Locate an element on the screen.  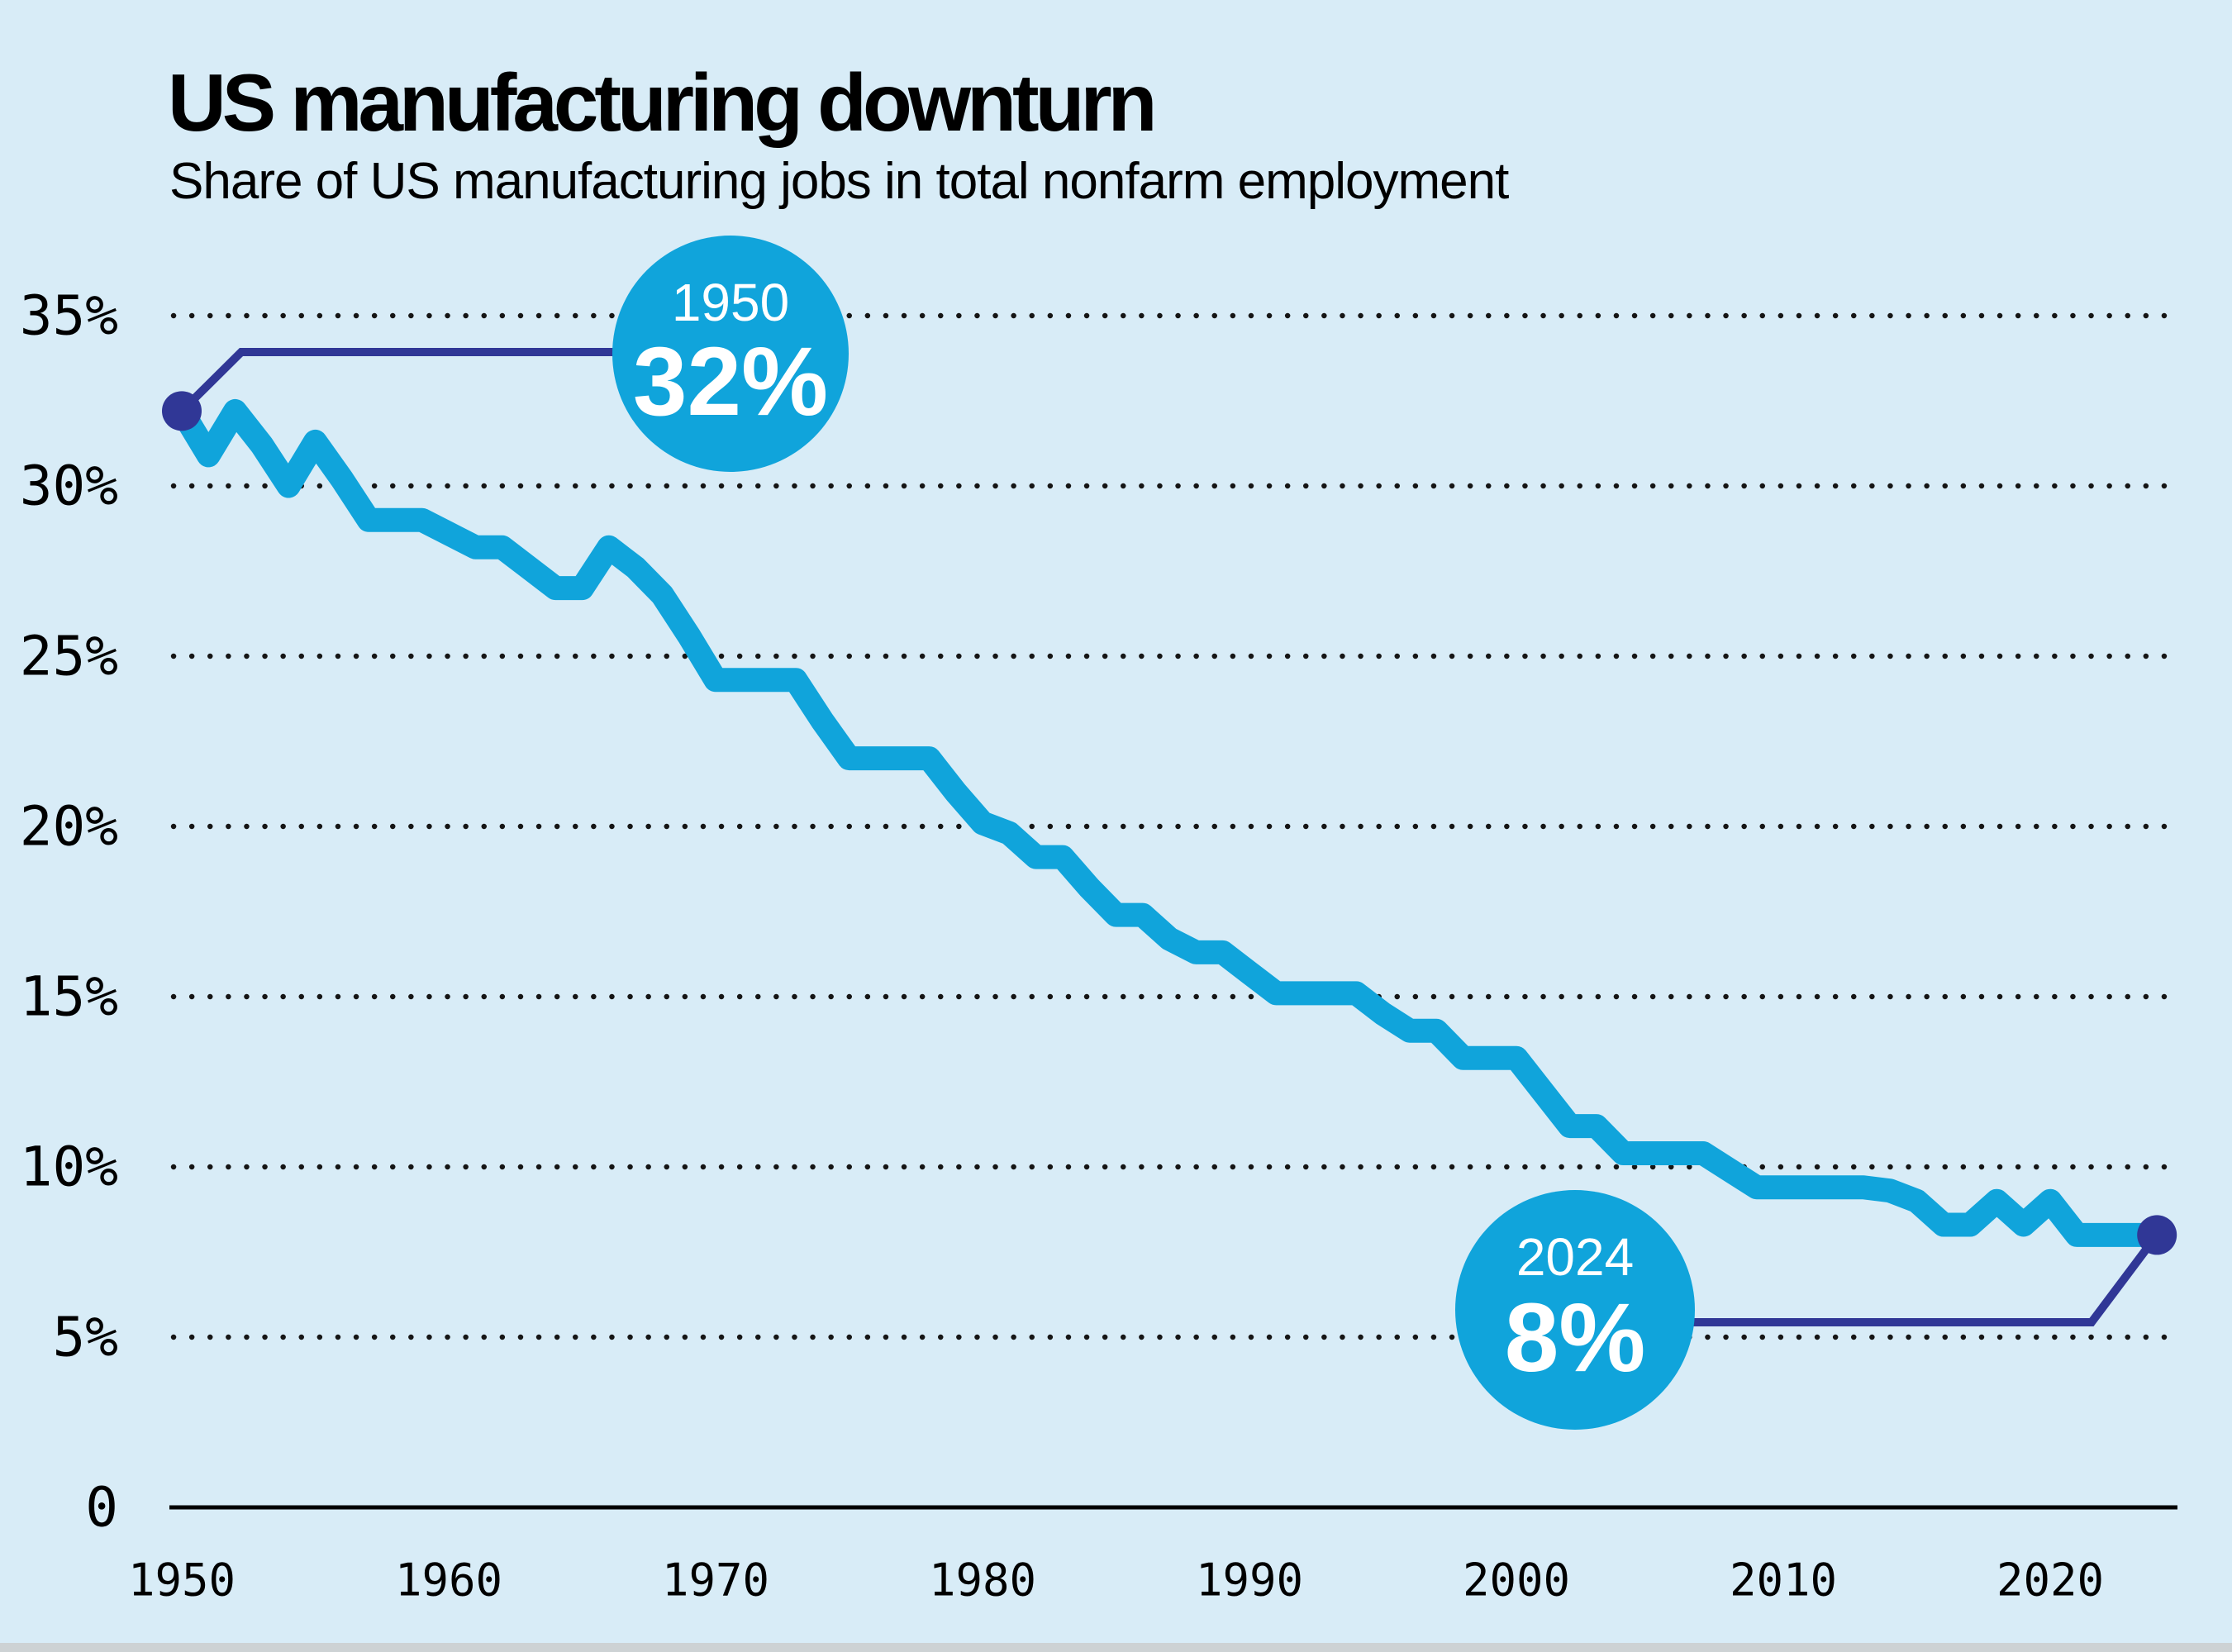
y-tick-label-20: 20% is located at coordinates (69, 827).